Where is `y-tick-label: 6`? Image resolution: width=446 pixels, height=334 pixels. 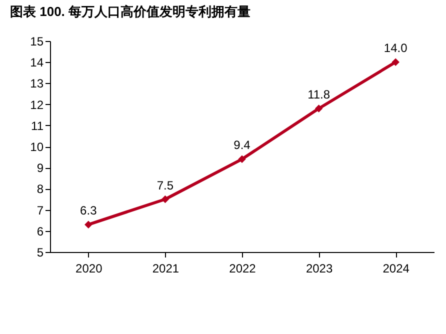
y-tick-label: 6 is located at coordinates (40, 231).